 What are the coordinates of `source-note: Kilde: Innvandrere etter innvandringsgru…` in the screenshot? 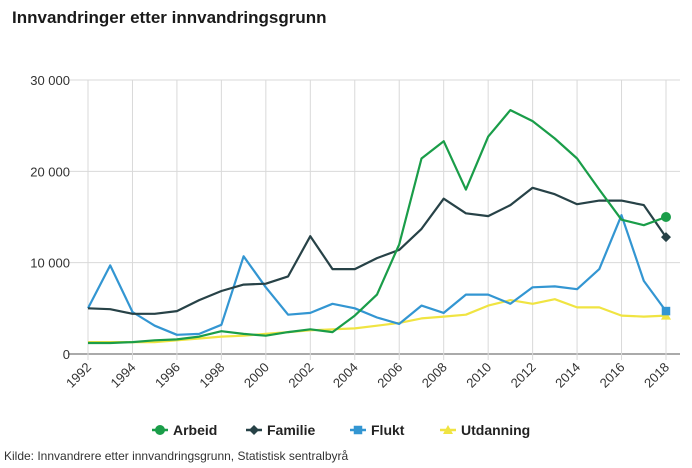 It's located at (176, 456).